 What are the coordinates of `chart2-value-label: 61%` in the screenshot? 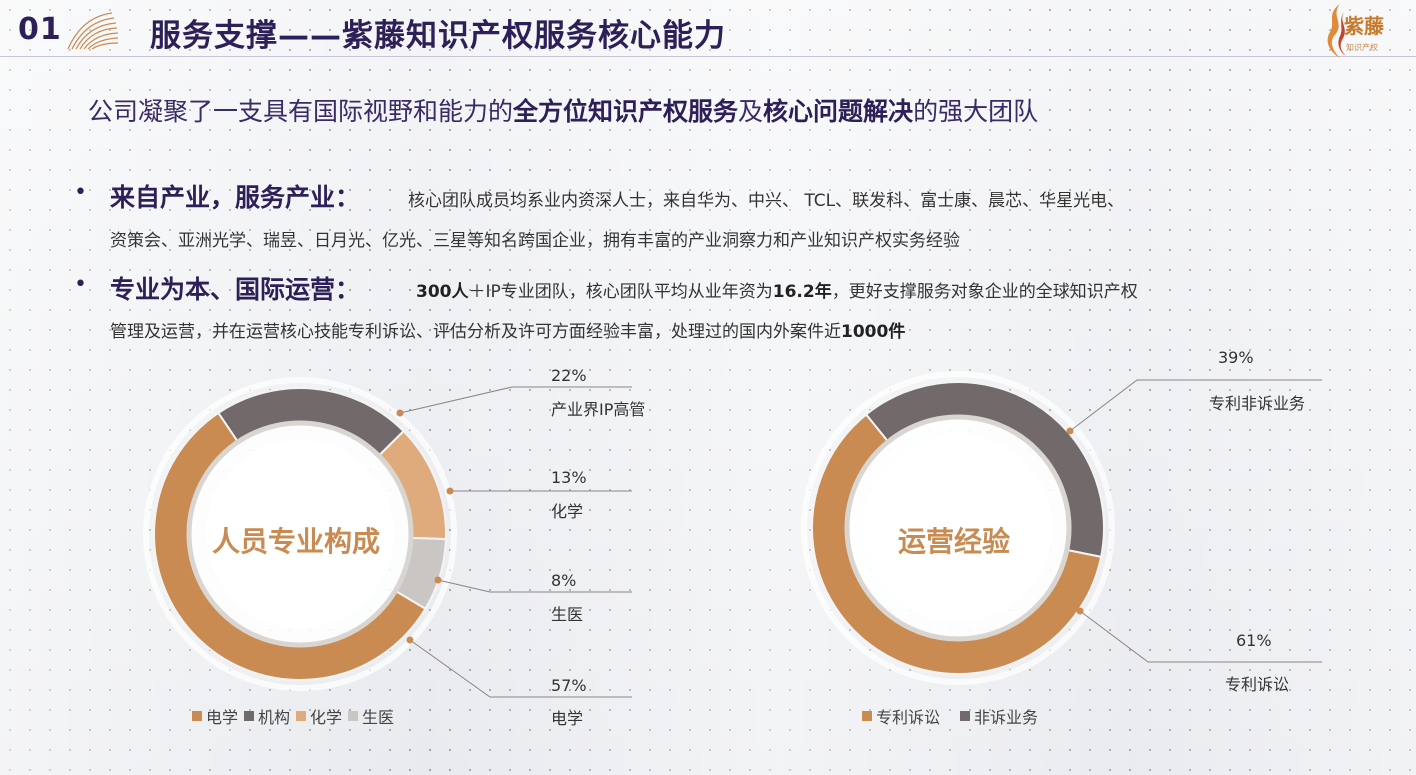 It's located at (1254, 640).